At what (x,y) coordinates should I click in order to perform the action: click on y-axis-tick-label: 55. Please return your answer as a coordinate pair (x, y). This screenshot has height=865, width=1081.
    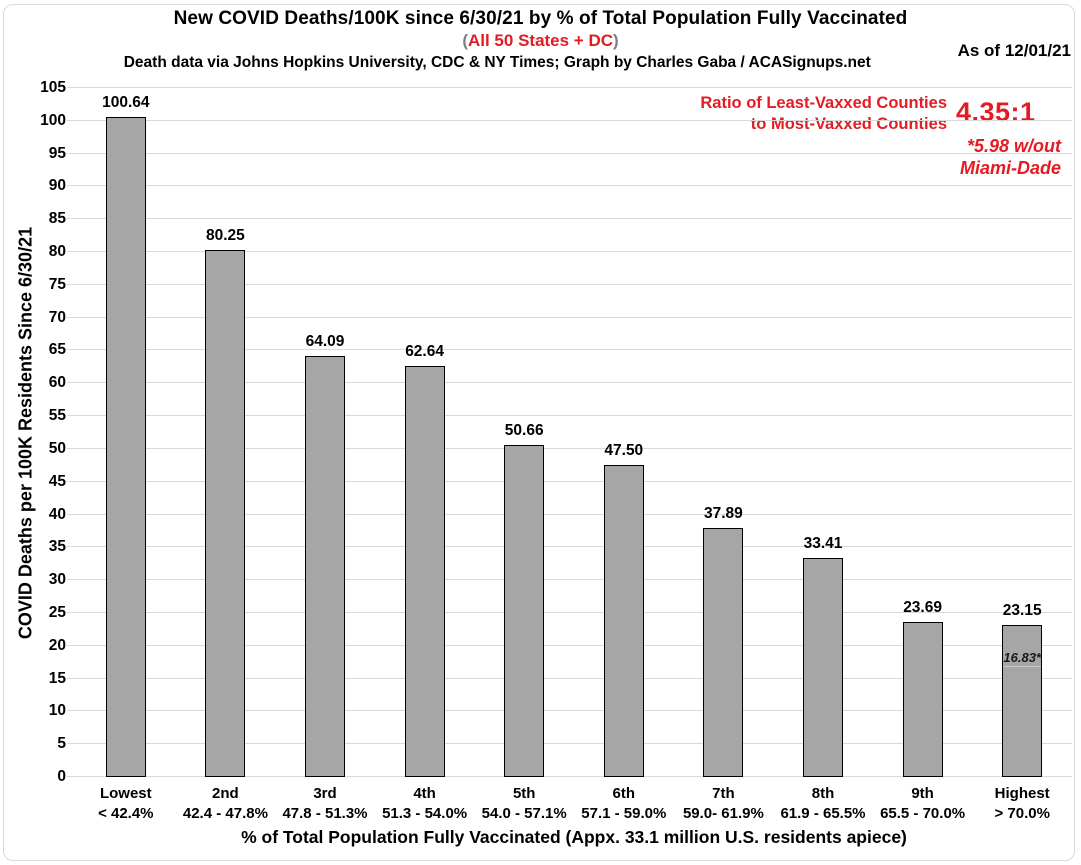
    Looking at the image, I should click on (57, 416).